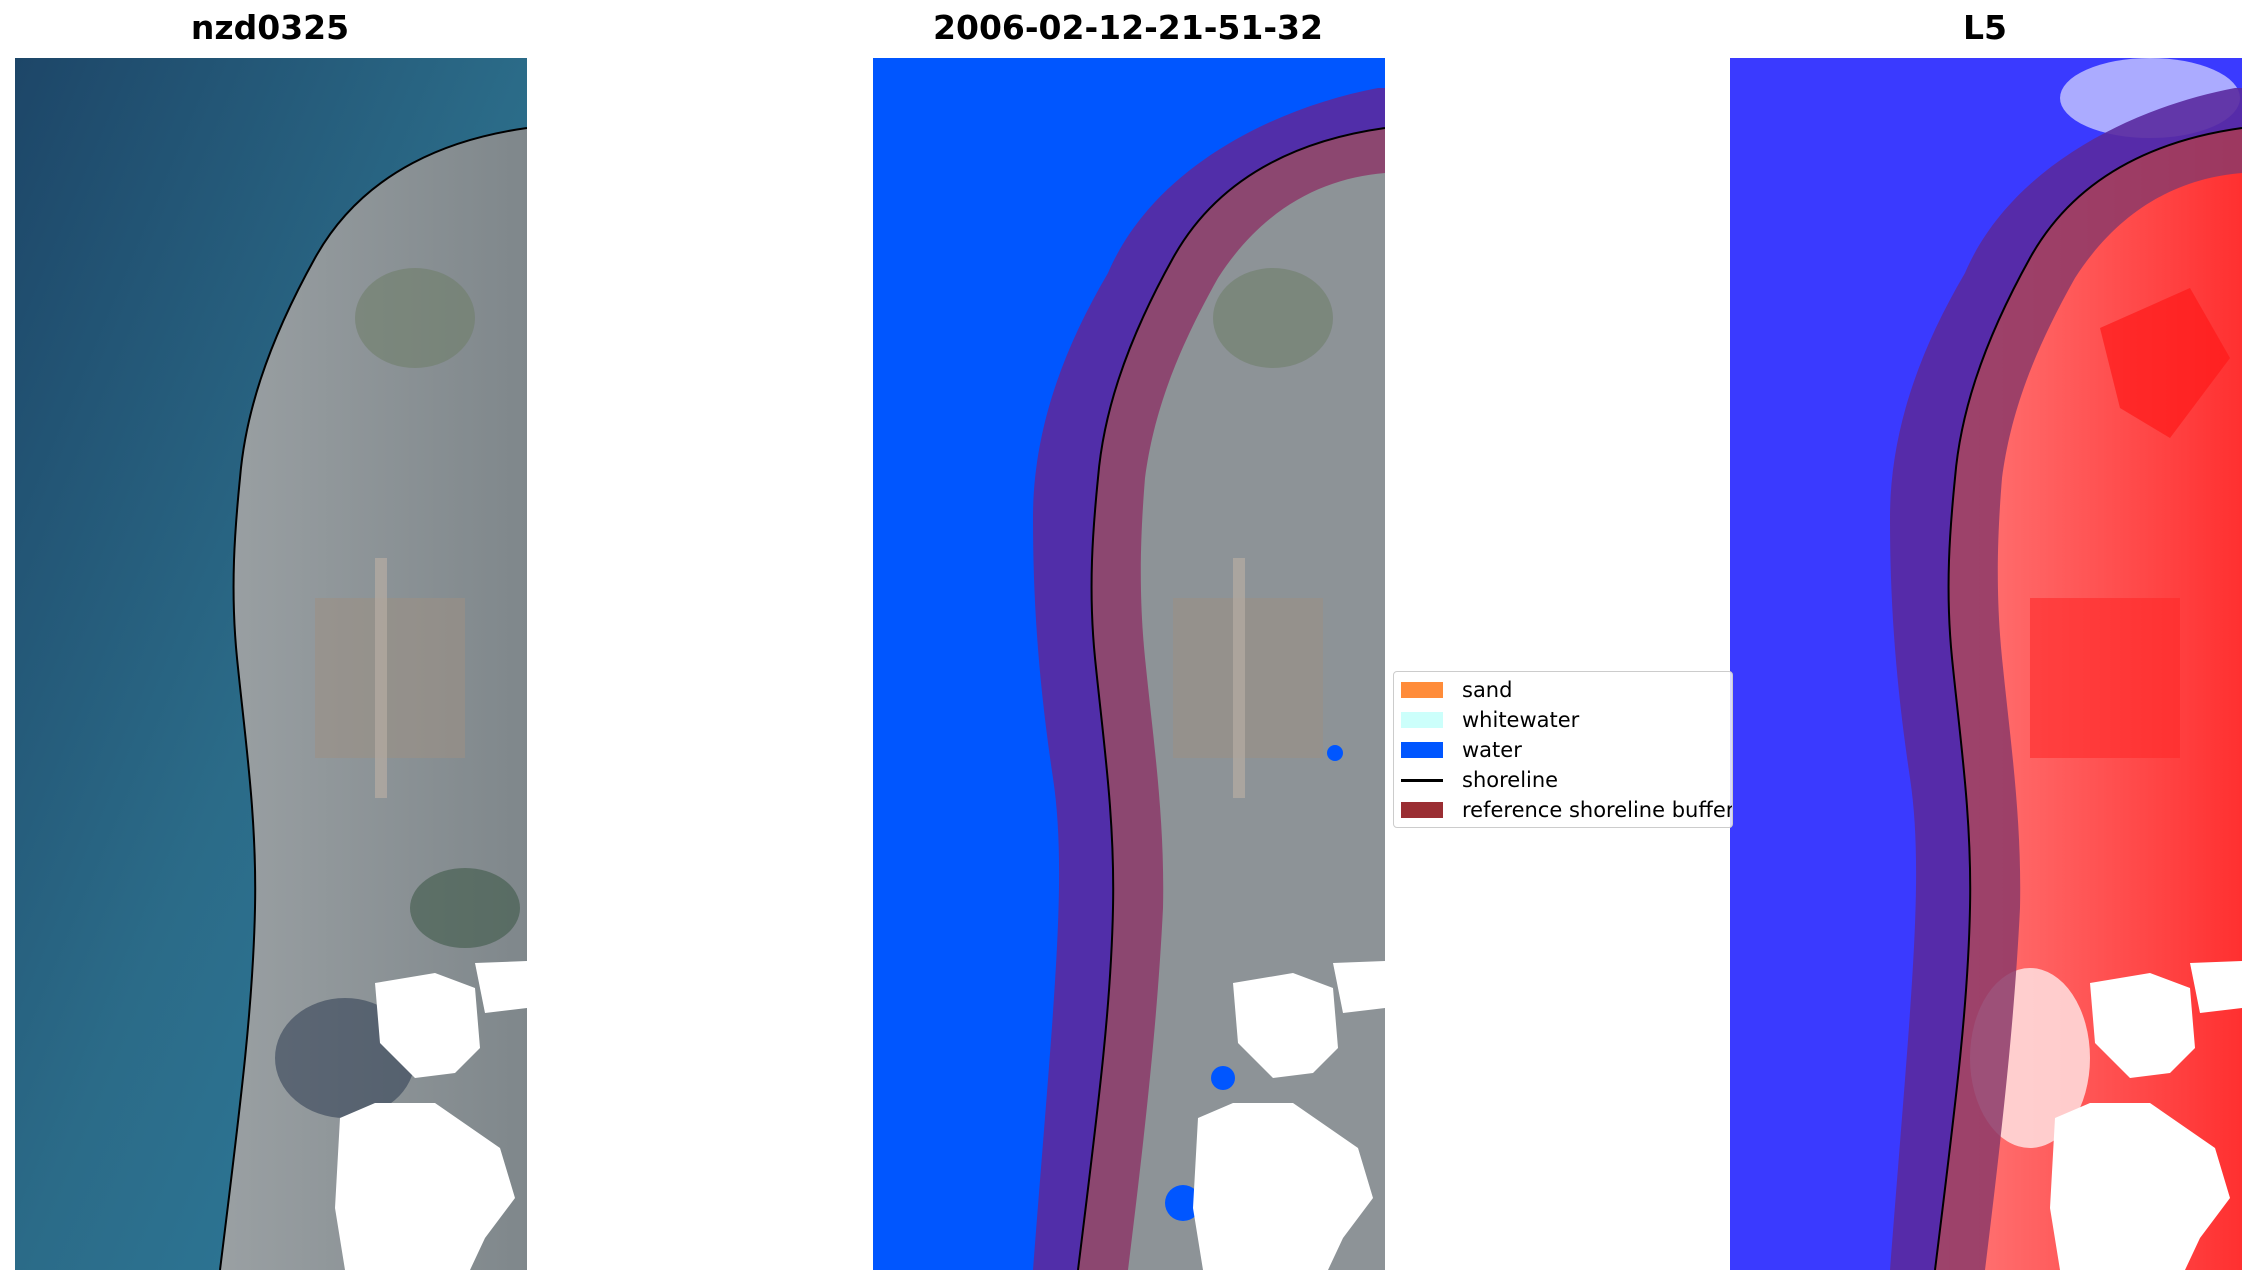 Image resolution: width=2256 pixels, height=1283 pixels. I want to click on legend-label-water: water, so click(1492, 750).